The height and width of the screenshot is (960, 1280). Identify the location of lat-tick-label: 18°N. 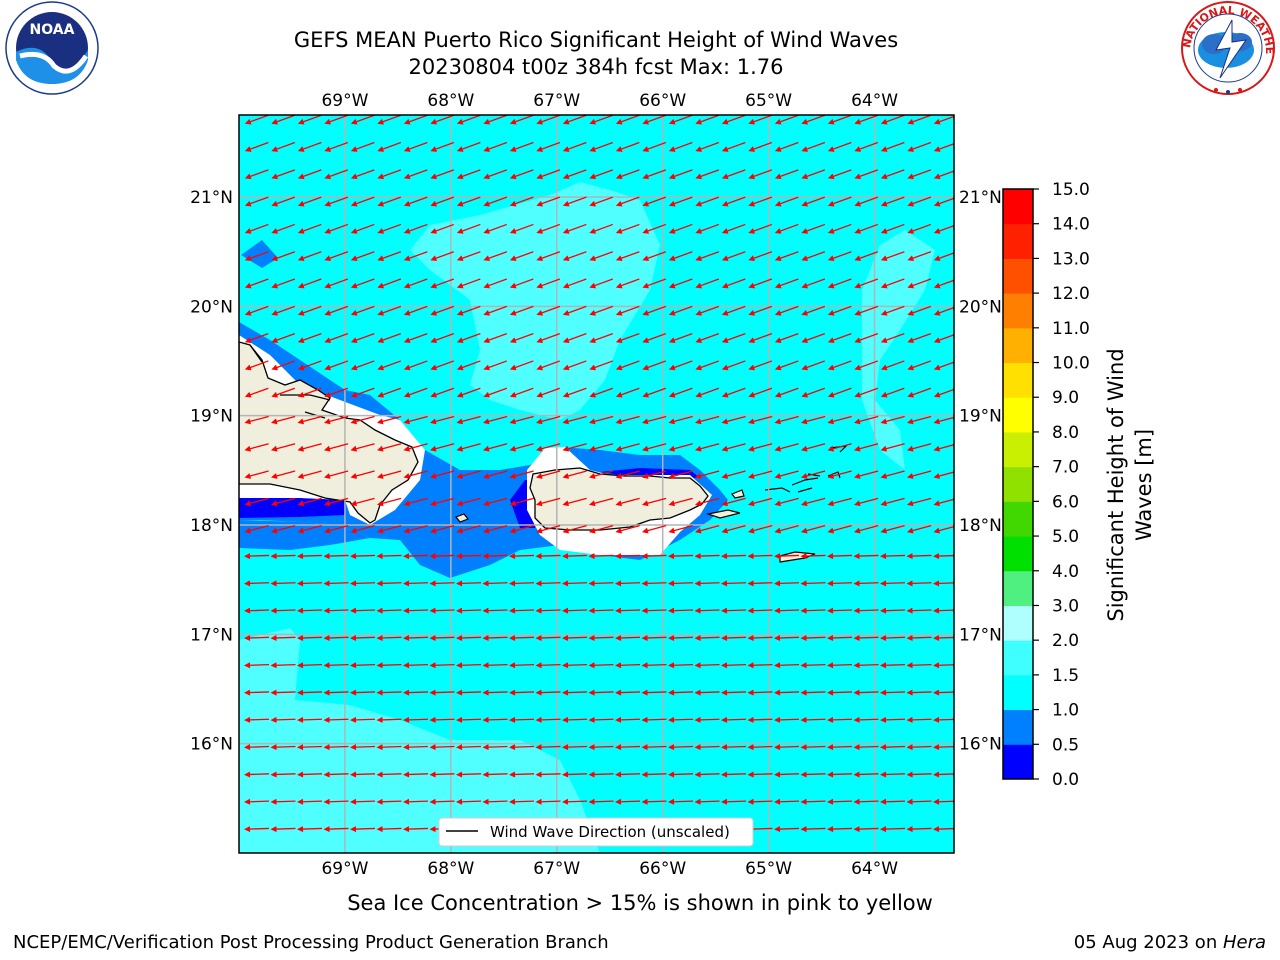
(980, 526).